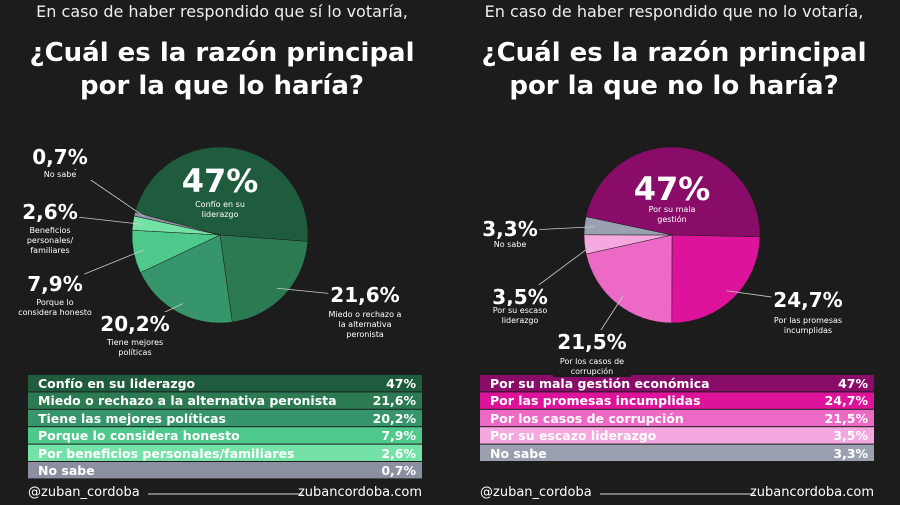 The height and width of the screenshot is (505, 900). I want to click on slice-value: 21,5%, so click(592, 342).